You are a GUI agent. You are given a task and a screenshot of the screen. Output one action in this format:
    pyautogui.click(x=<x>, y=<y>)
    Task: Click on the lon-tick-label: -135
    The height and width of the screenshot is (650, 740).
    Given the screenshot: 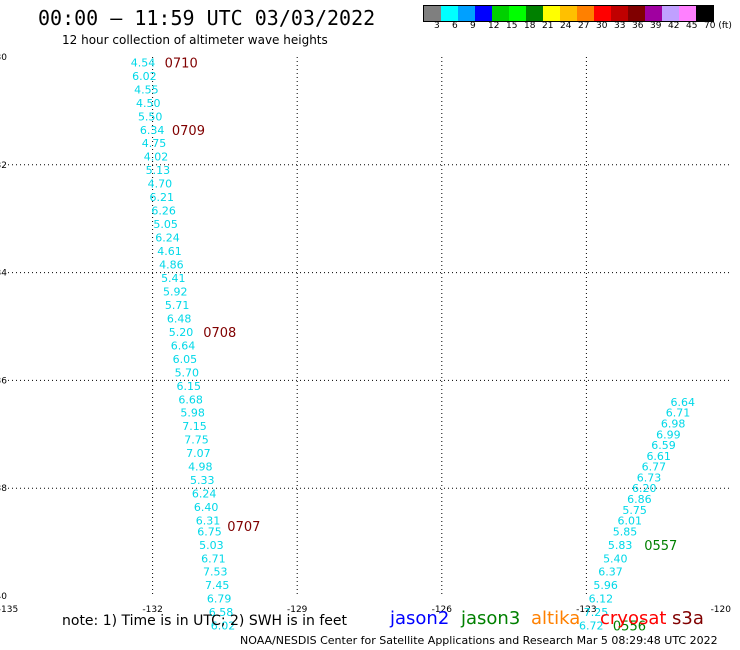 What is the action you would take?
    pyautogui.click(x=9, y=610)
    